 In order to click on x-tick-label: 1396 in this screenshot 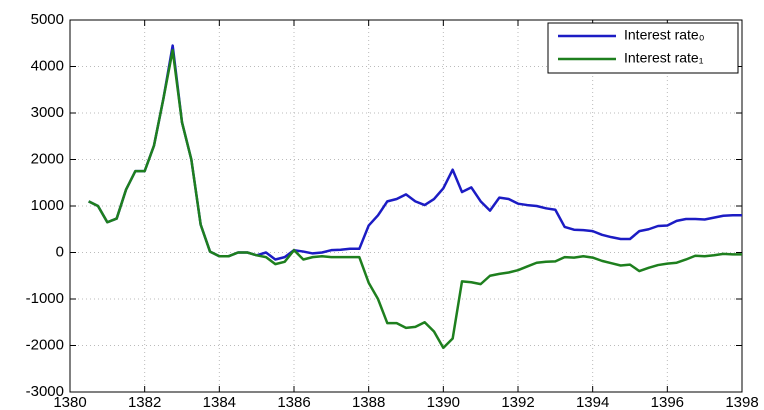, I will do `click(667, 402)`.